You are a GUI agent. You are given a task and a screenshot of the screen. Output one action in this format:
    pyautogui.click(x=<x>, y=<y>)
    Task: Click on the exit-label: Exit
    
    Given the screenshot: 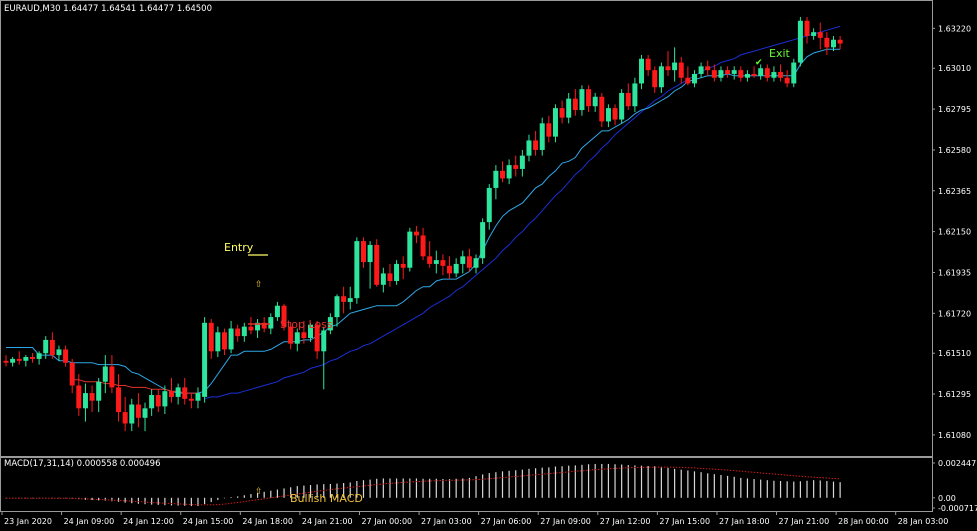 What is the action you would take?
    pyautogui.click(x=780, y=53)
    